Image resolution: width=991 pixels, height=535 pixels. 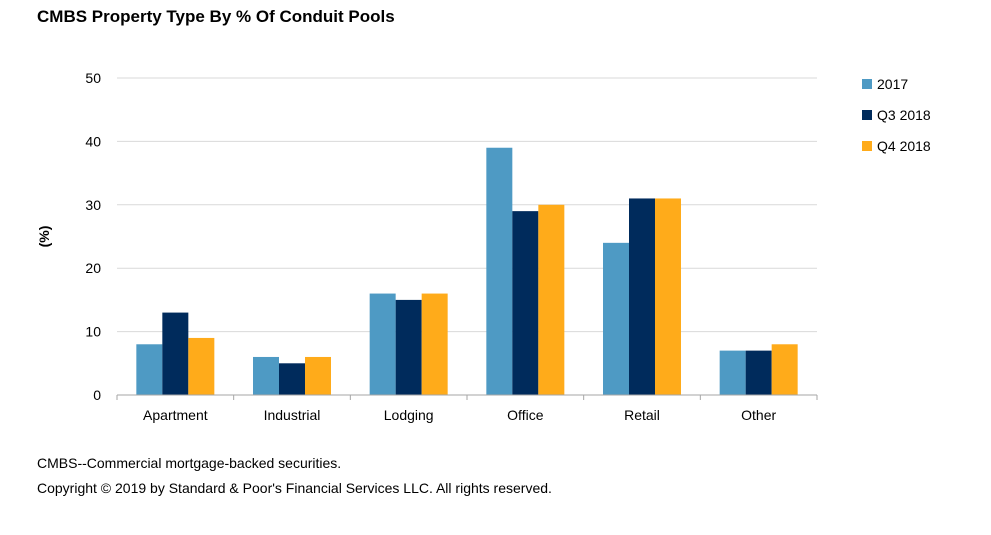 I want to click on x-tick-label: Industrial, so click(x=292, y=415).